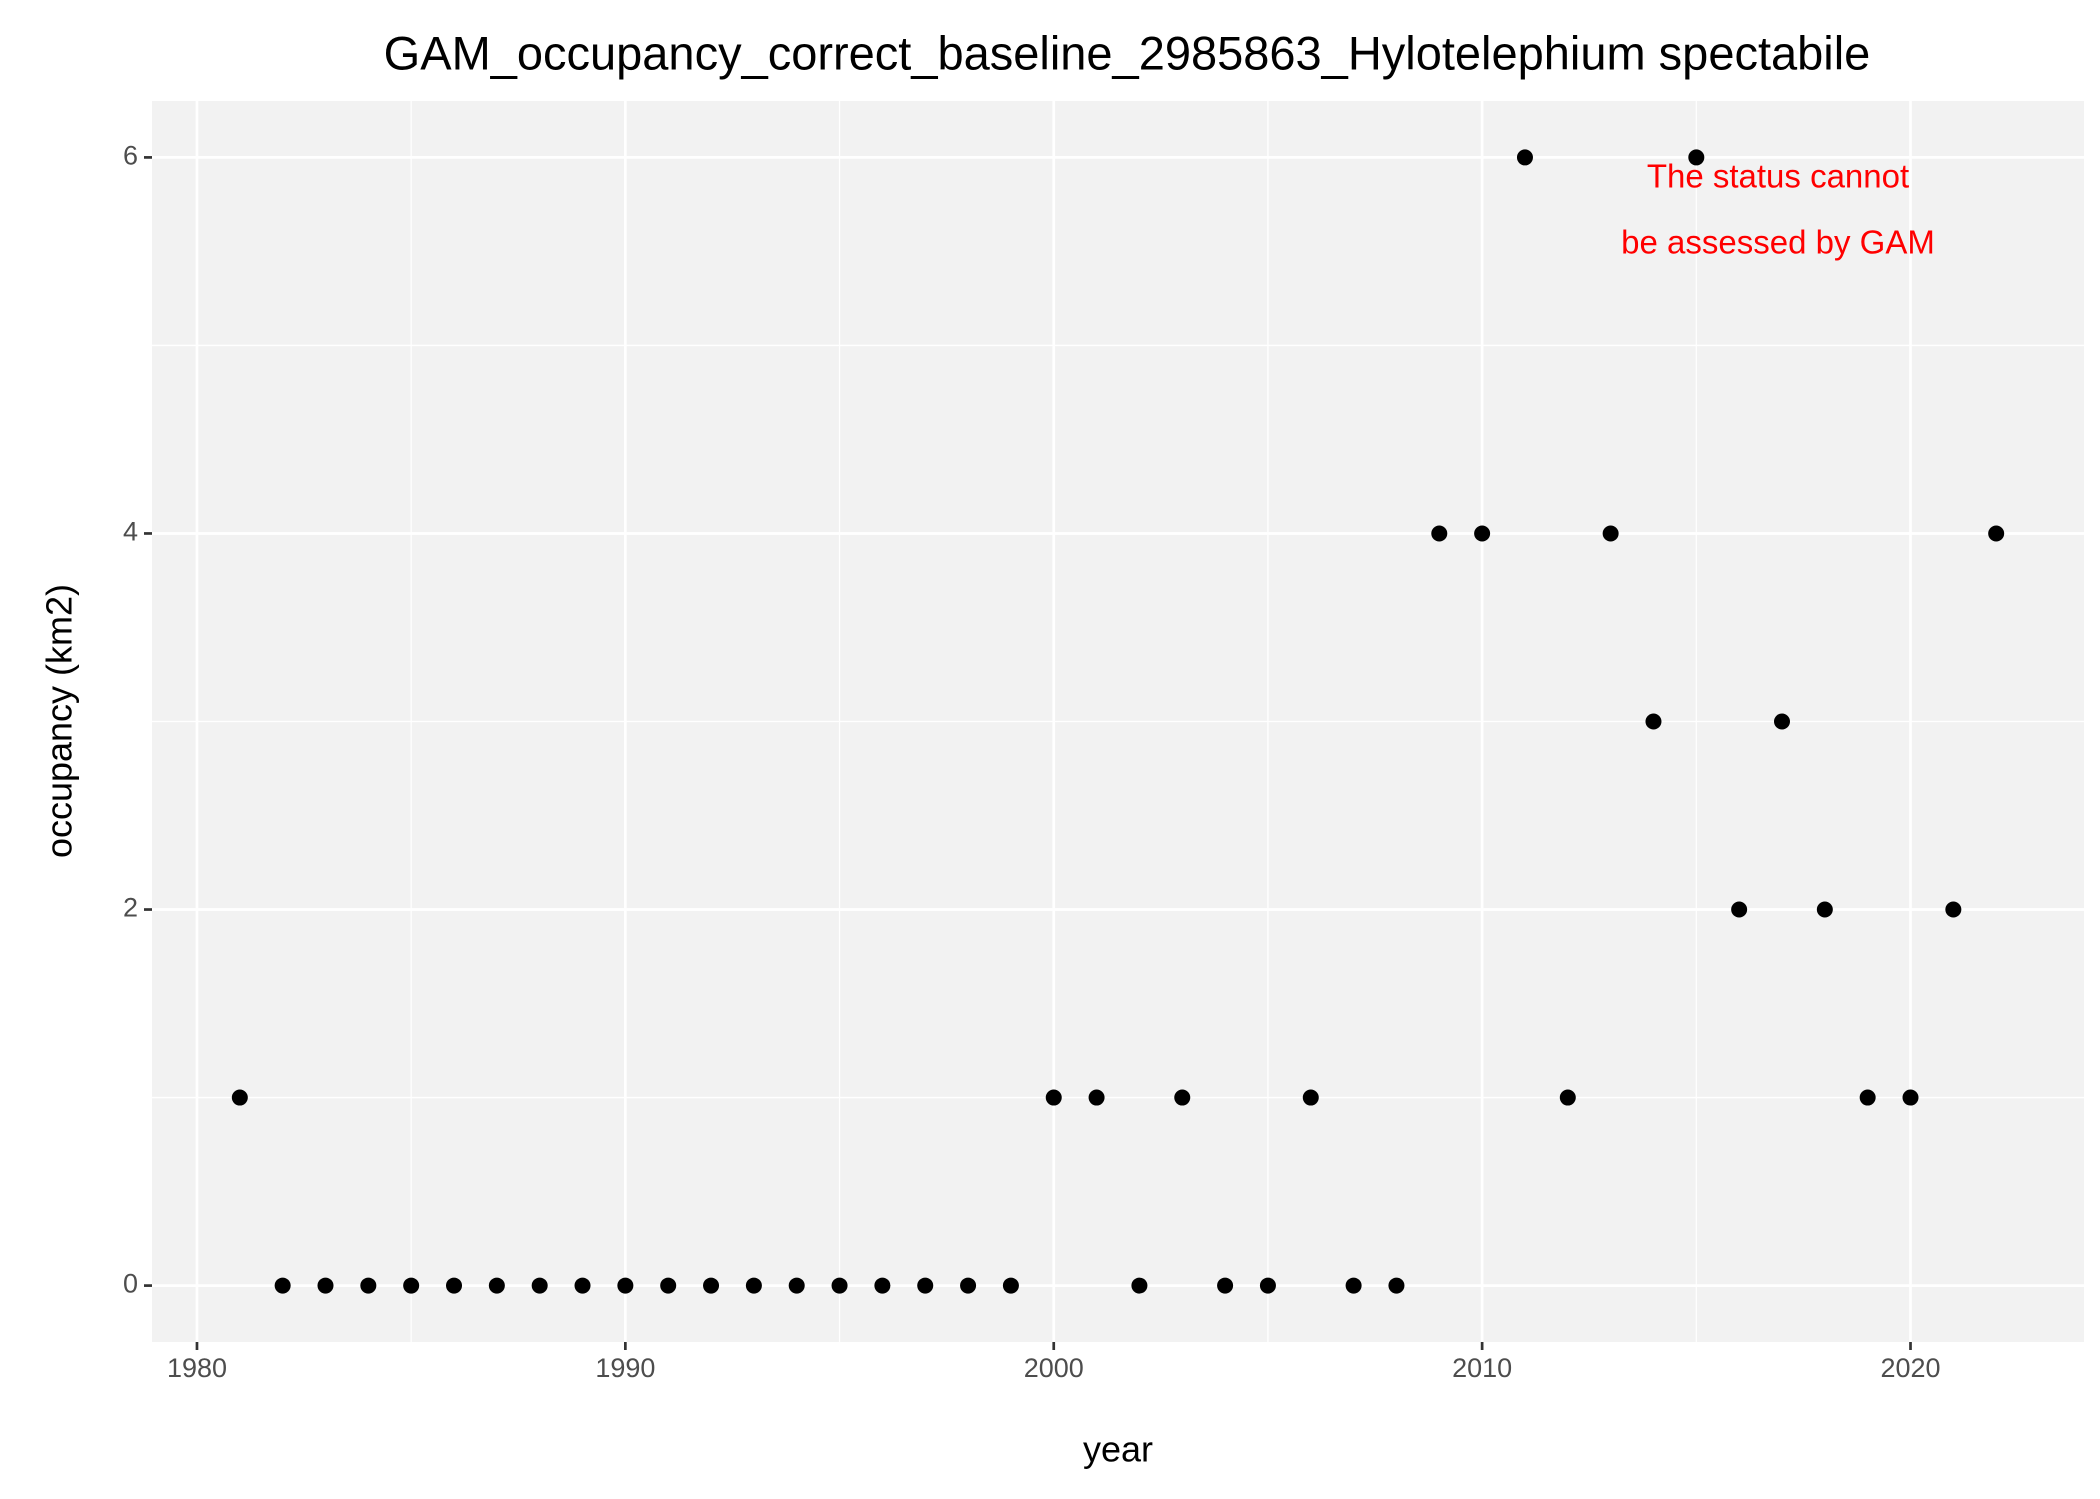  What do you see at coordinates (1118, 1449) in the screenshot?
I see `x-axis-title: year` at bounding box center [1118, 1449].